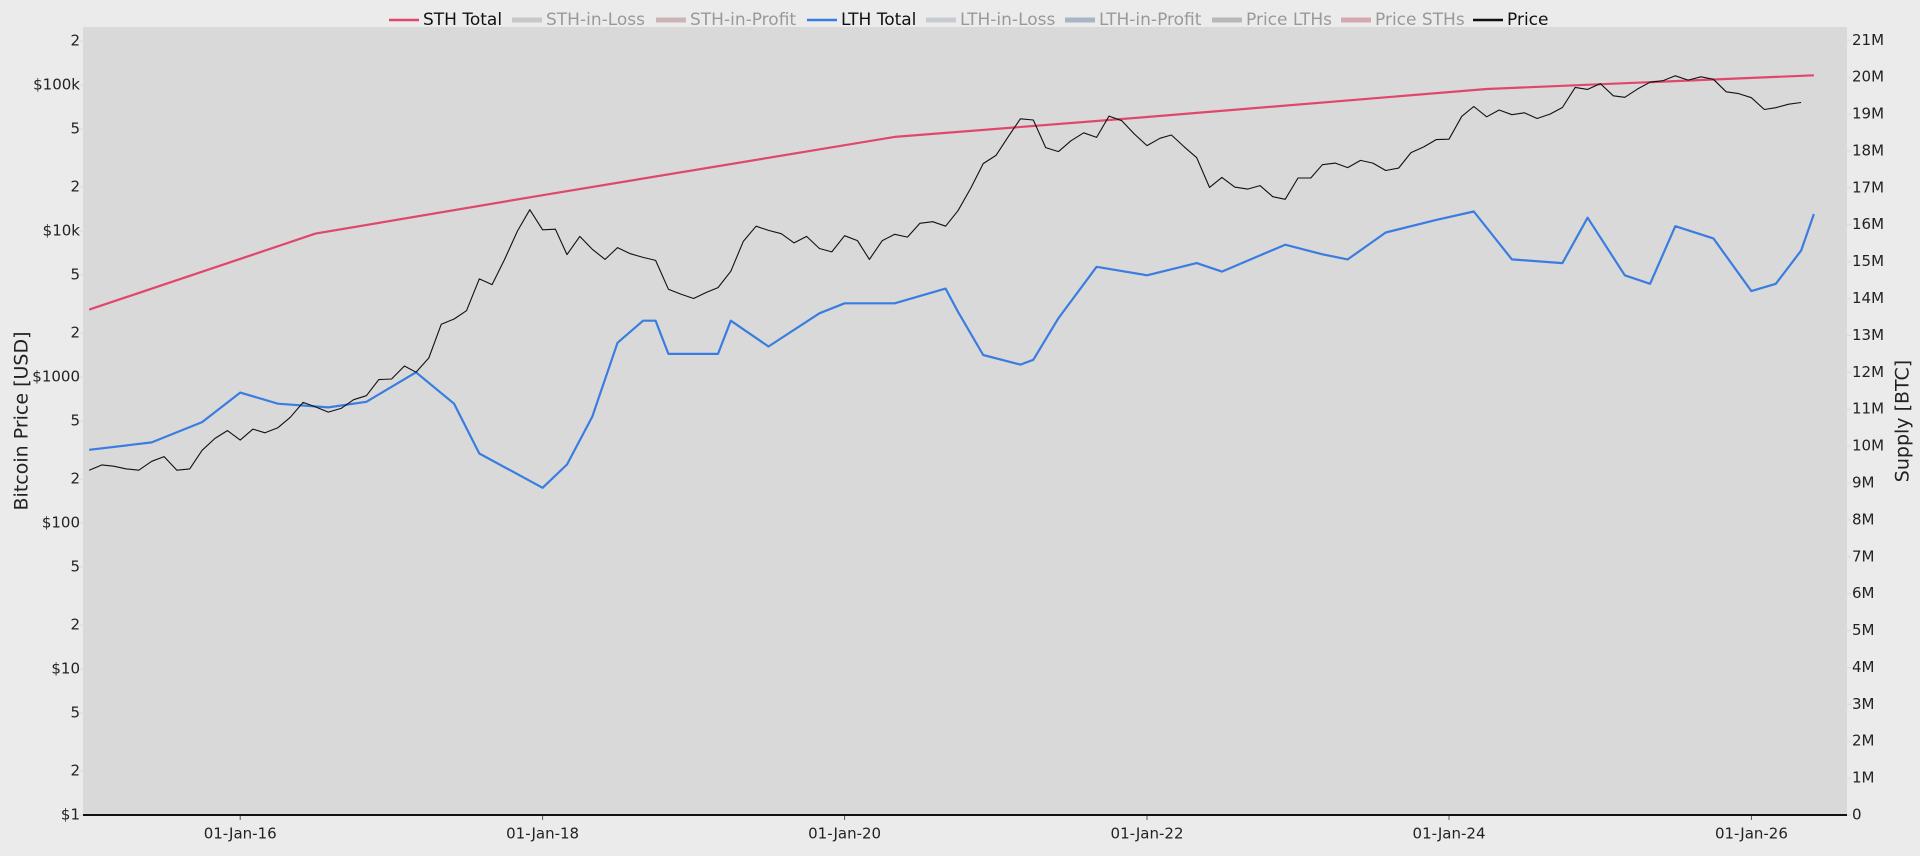  Describe the element at coordinates (61, 523) in the screenshot. I see `y-tick-label: $100` at that location.